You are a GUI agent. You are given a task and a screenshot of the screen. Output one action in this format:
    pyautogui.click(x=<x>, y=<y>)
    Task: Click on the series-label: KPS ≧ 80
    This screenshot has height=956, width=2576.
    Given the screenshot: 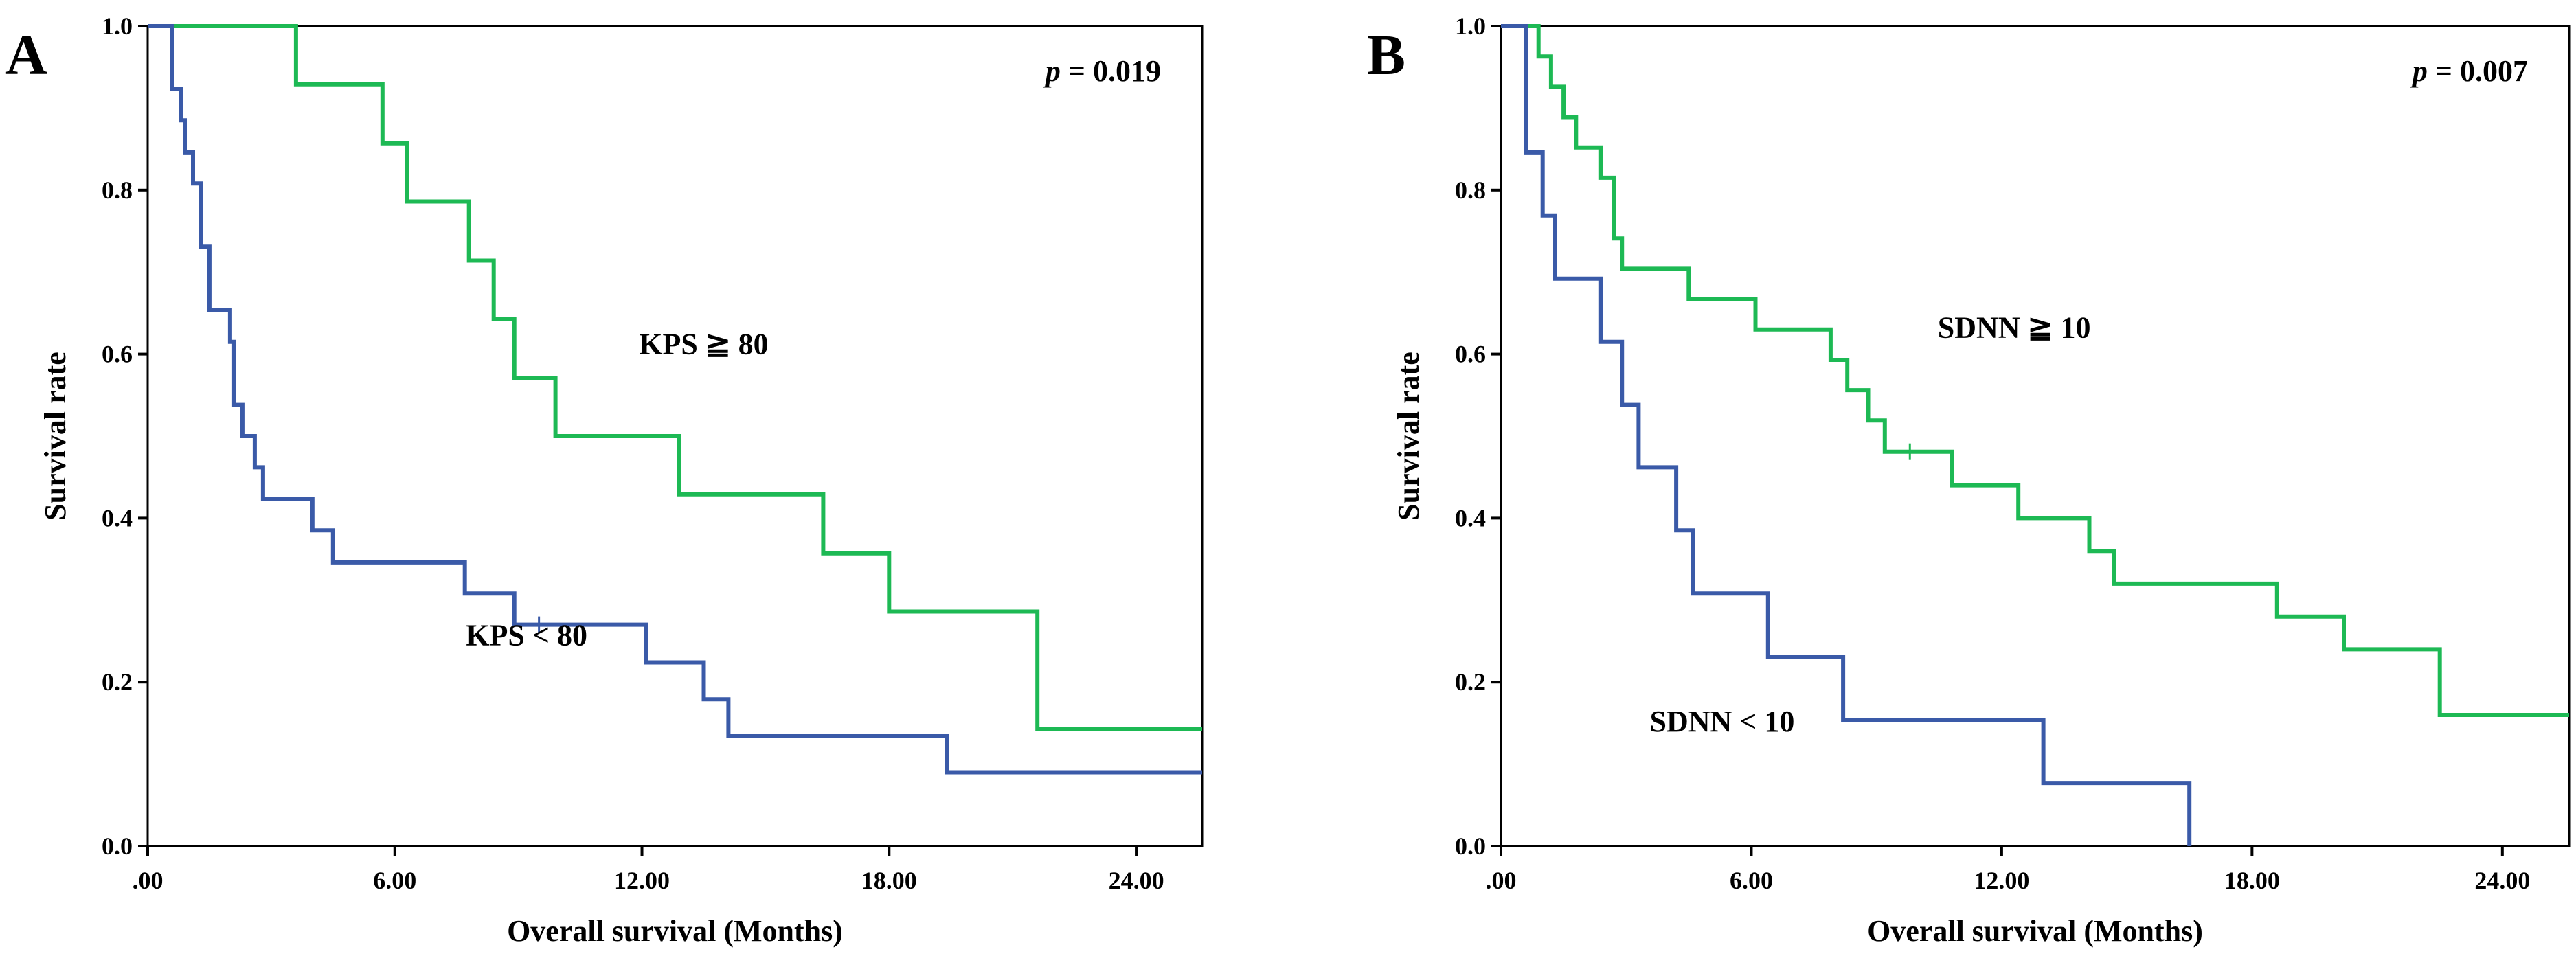 What is the action you would take?
    pyautogui.click(x=703, y=344)
    